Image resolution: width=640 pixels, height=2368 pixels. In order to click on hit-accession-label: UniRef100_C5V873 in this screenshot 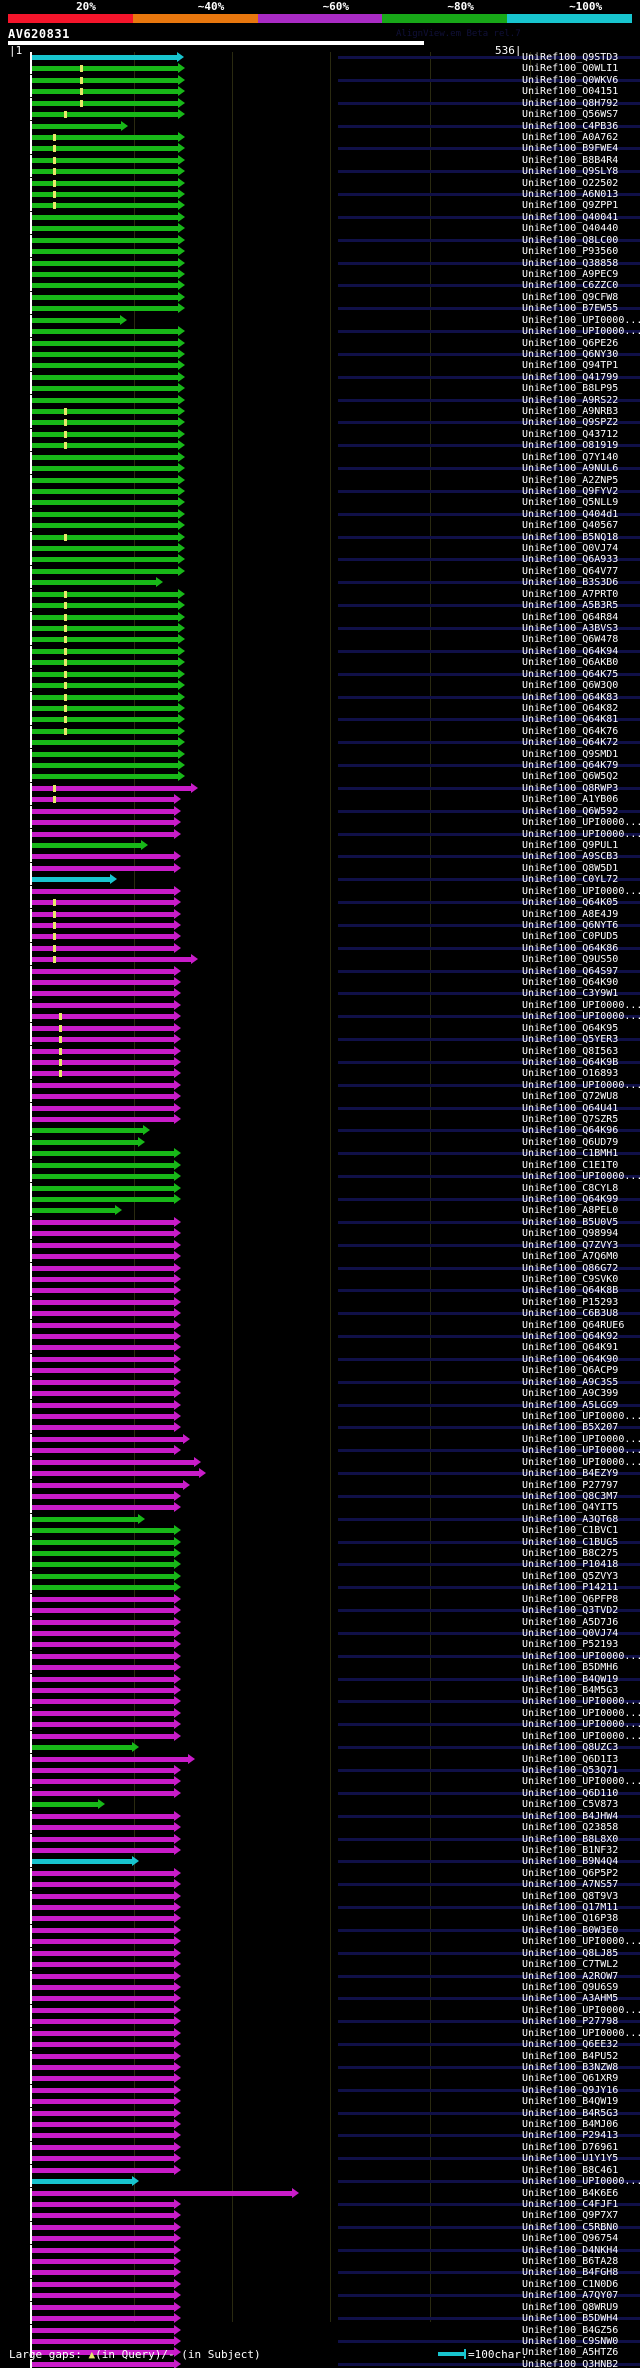, I will do `click(570, 1805)`.